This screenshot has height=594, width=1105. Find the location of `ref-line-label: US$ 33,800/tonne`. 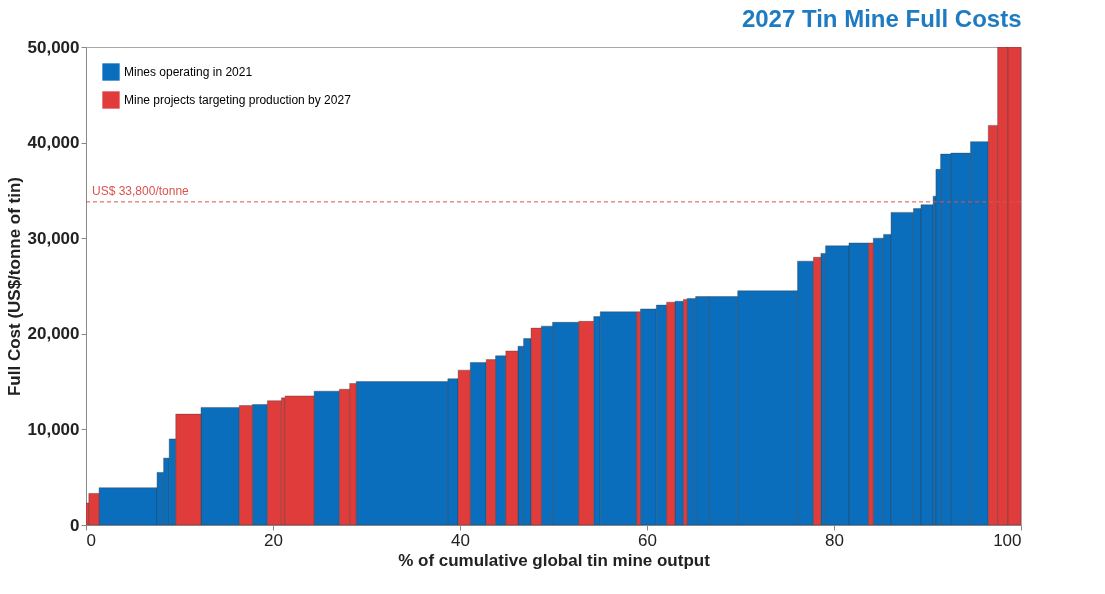

ref-line-label: US$ 33,800/tonne is located at coordinates (141, 190).